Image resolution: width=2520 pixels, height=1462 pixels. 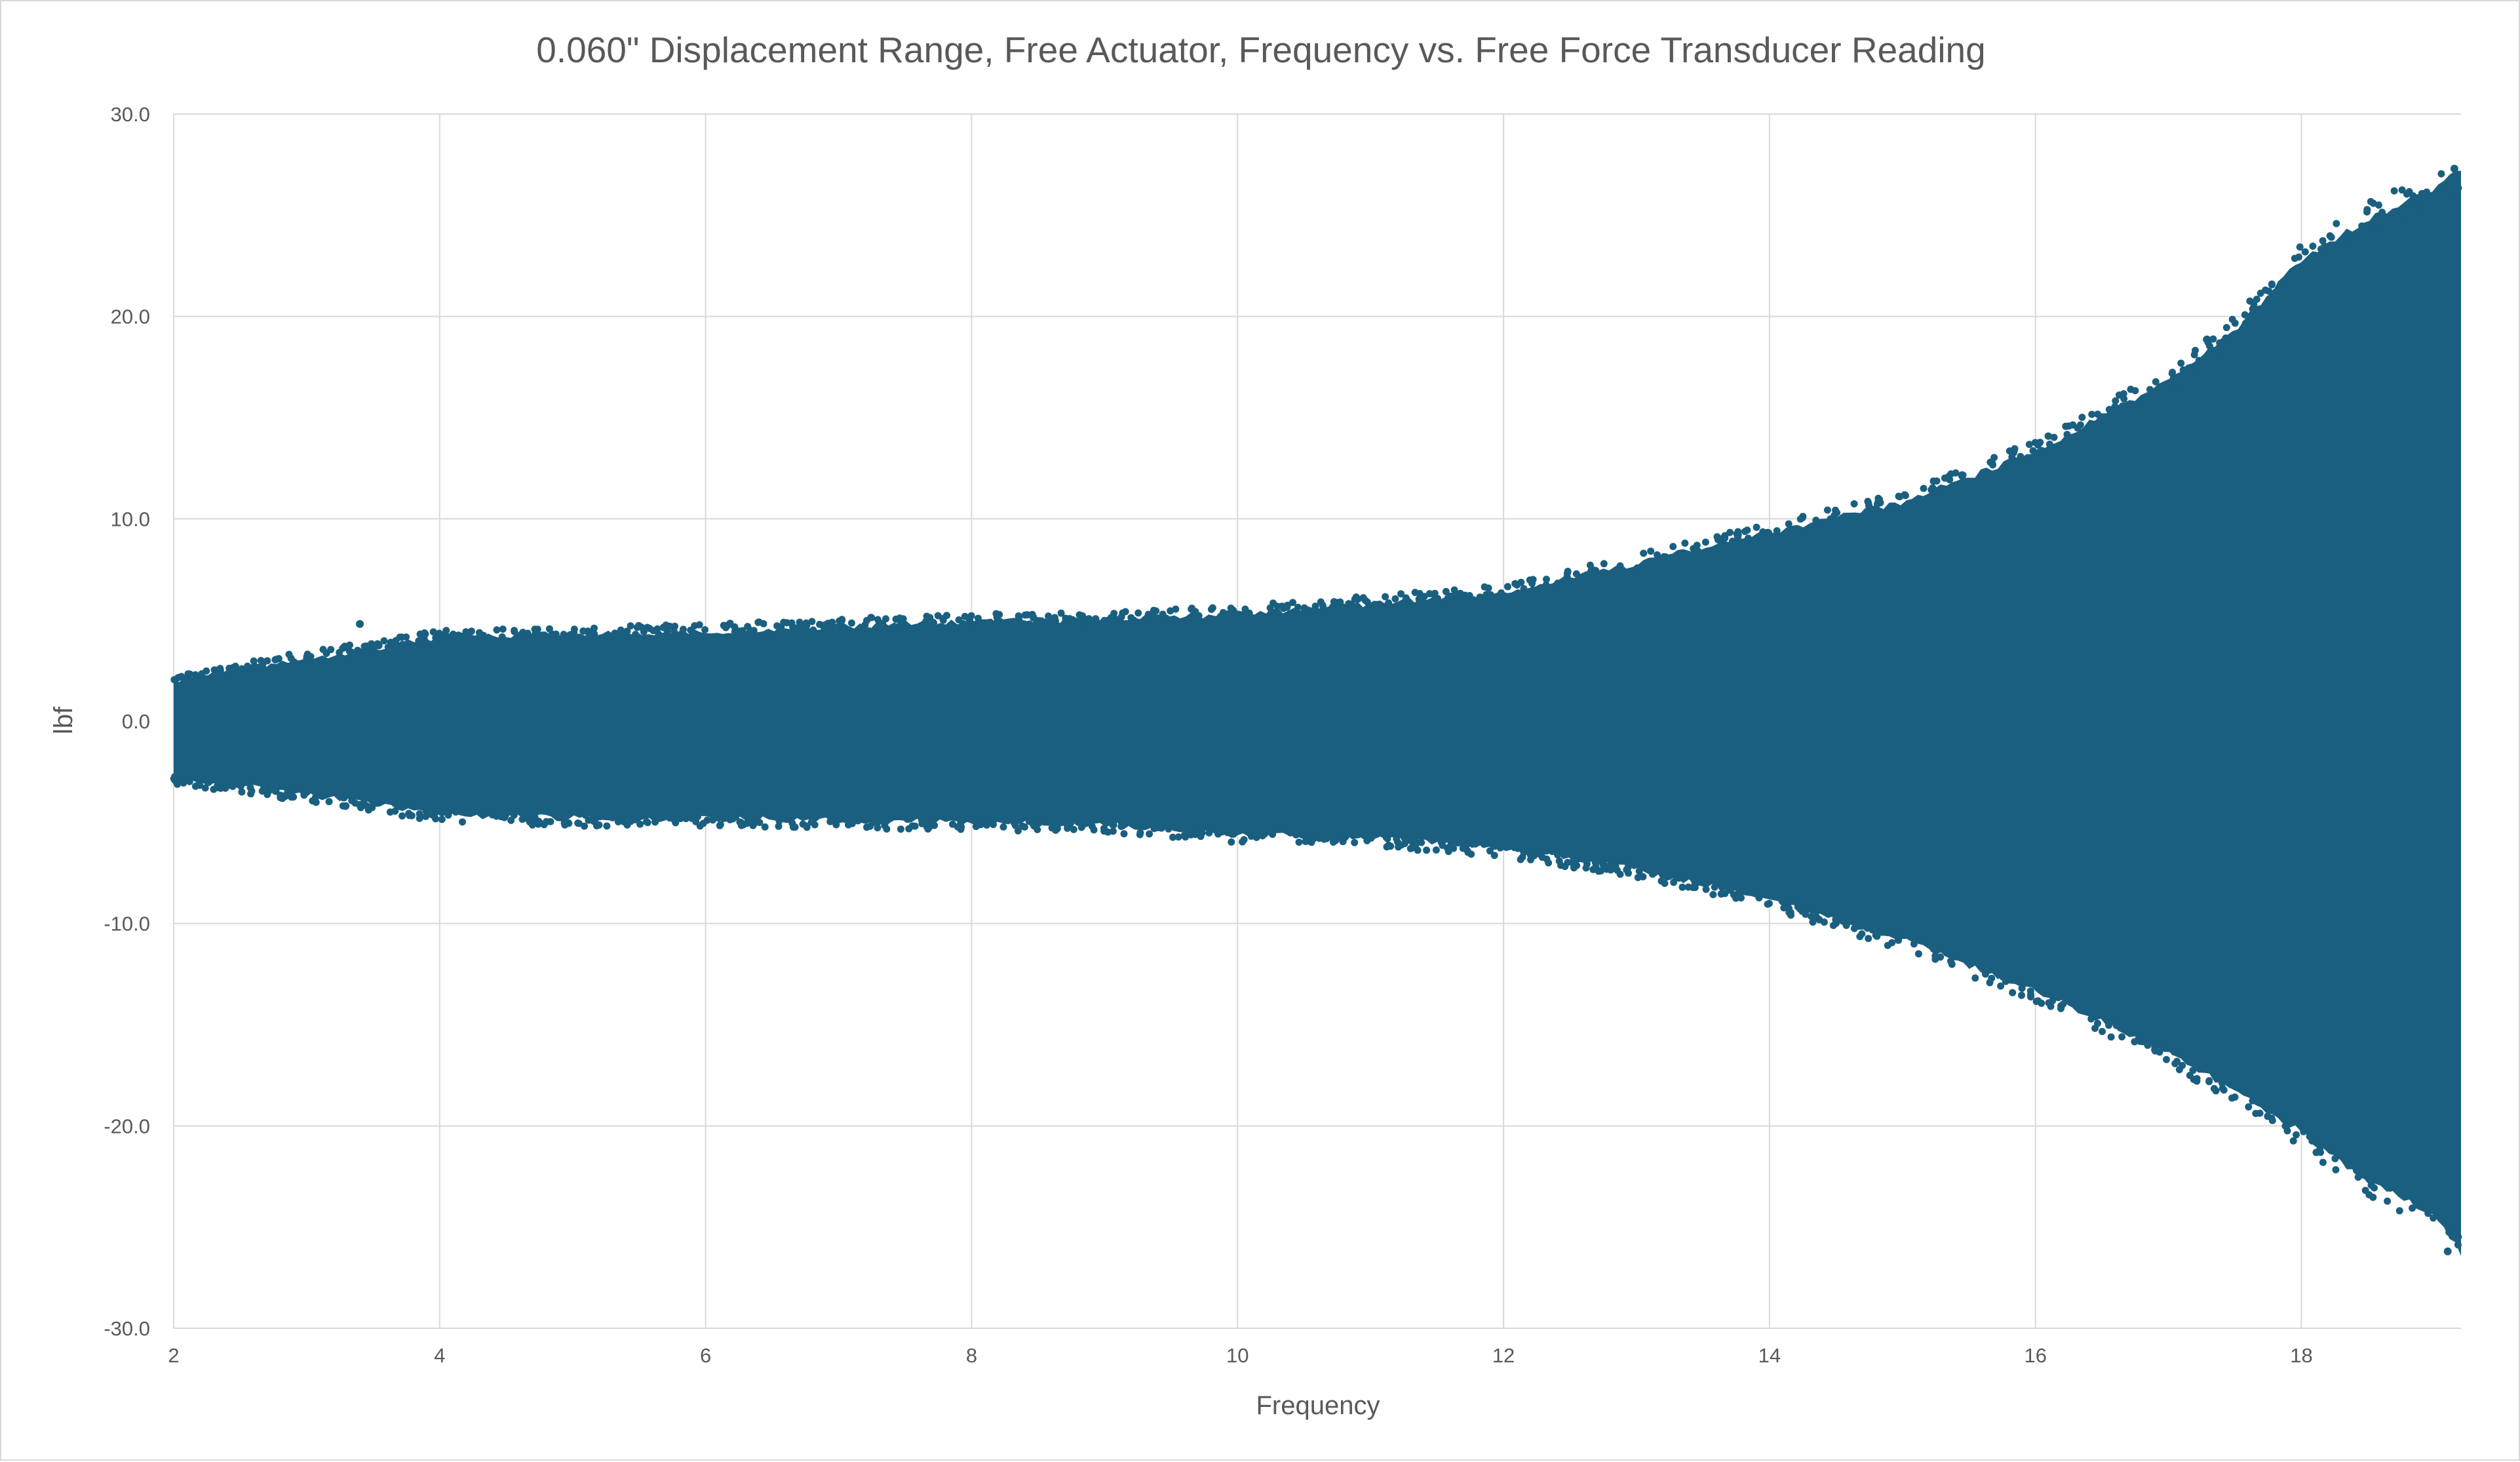 I want to click on scatter-point-outlier, so click(x=2447, y=1251).